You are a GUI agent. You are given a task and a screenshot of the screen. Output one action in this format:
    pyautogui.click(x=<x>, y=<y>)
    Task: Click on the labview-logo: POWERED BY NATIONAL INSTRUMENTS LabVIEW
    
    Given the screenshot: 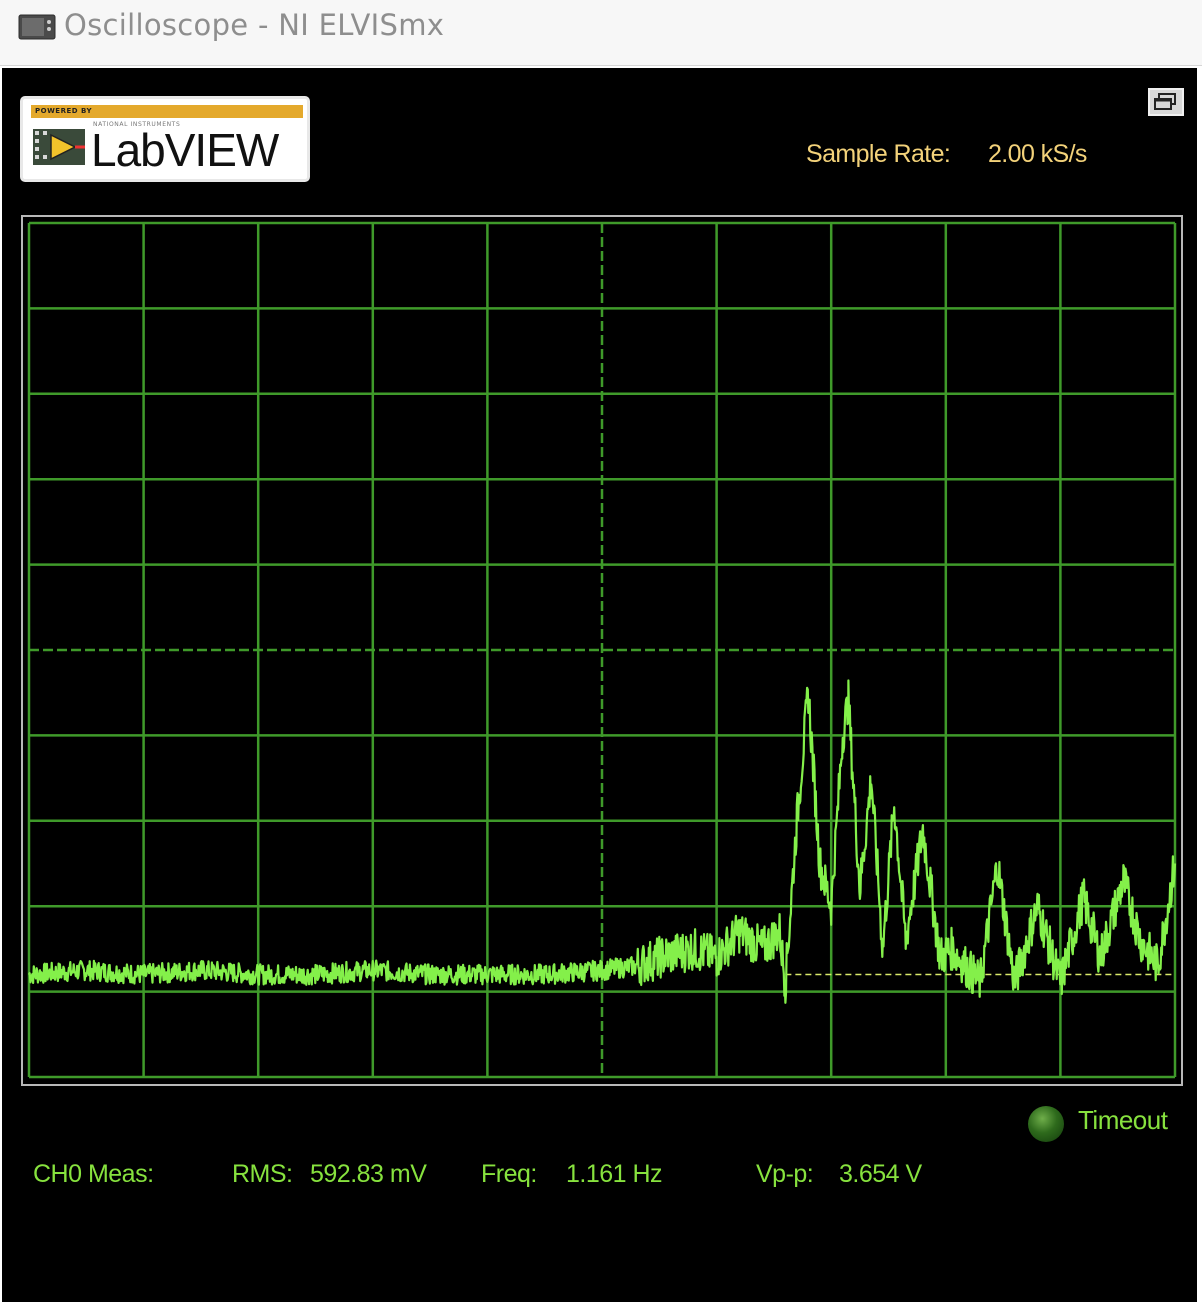 What is the action you would take?
    pyautogui.click(x=165, y=139)
    